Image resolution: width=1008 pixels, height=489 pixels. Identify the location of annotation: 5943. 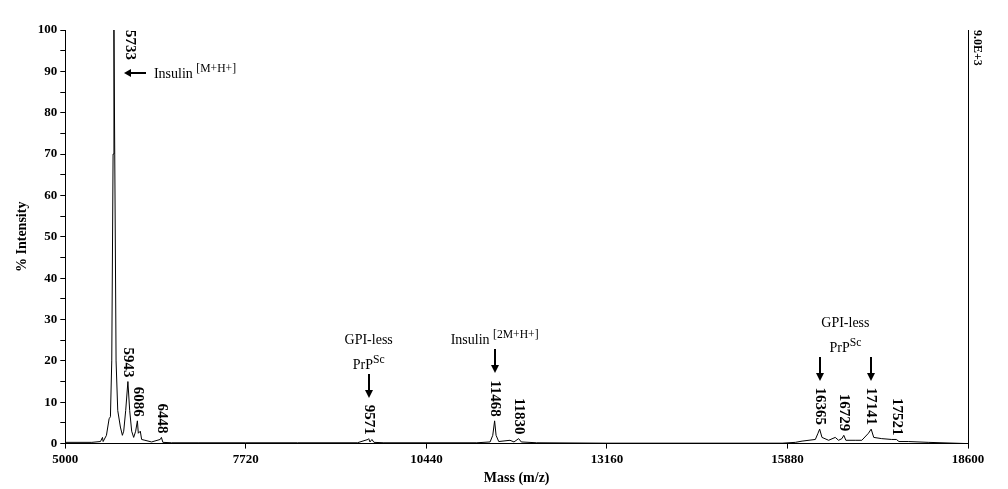
(129, 362).